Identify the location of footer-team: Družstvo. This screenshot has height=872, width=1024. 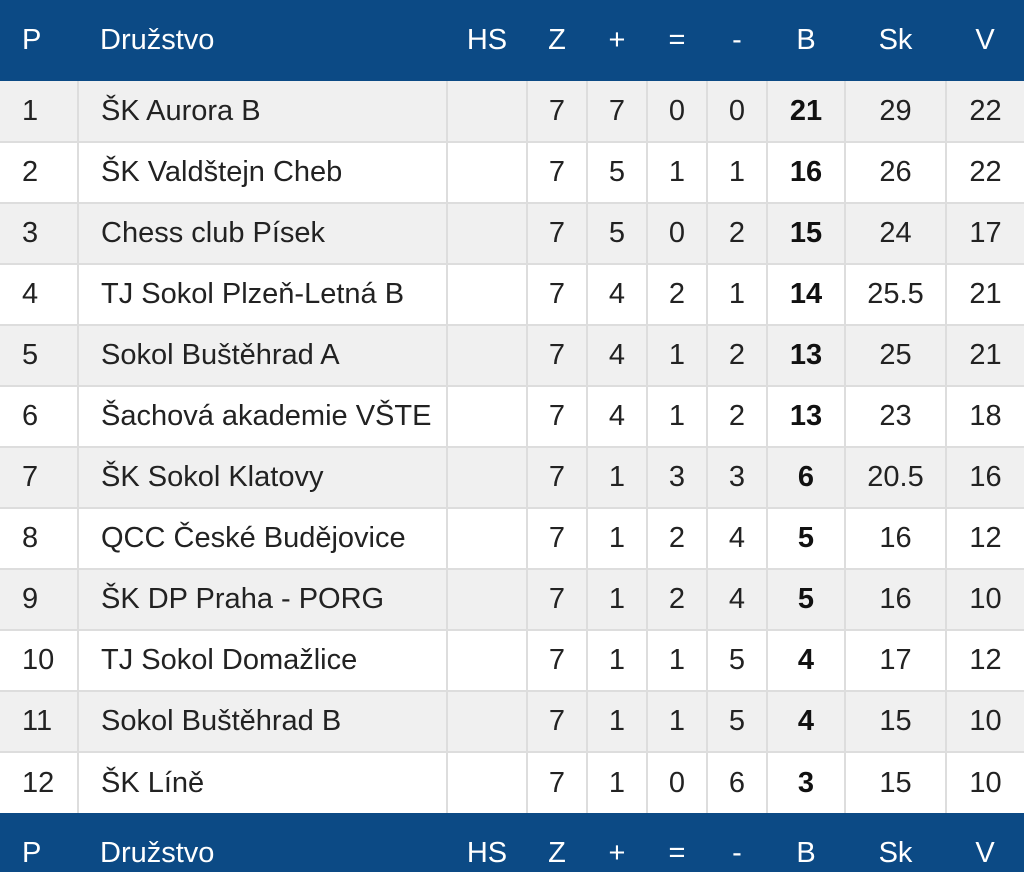
(157, 853).